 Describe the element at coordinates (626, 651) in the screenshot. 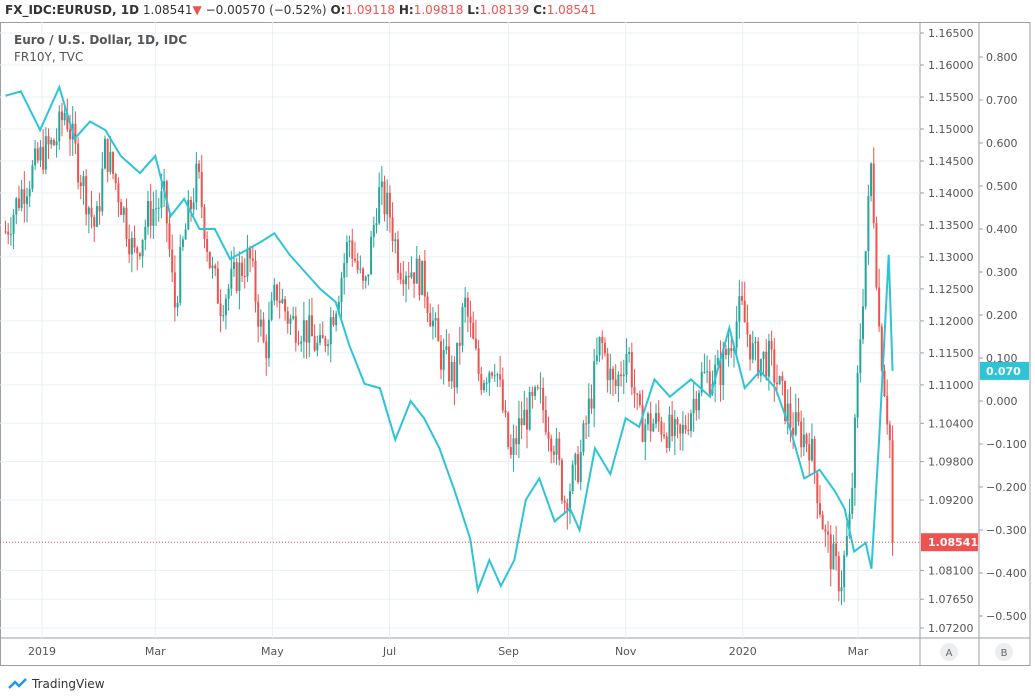

I see `time-tick-label: Nov` at that location.